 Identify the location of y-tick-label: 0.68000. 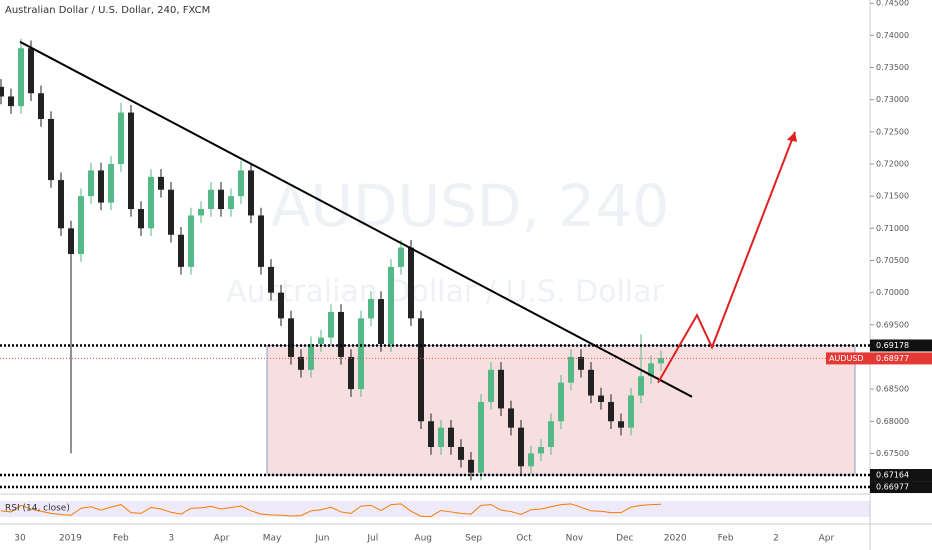
(892, 421).